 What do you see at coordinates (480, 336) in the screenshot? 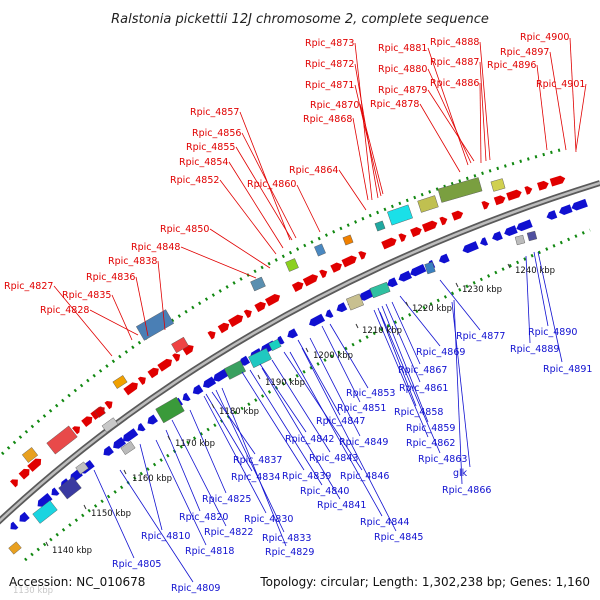
I see `gene-label: Rpic_4877` at bounding box center [480, 336].